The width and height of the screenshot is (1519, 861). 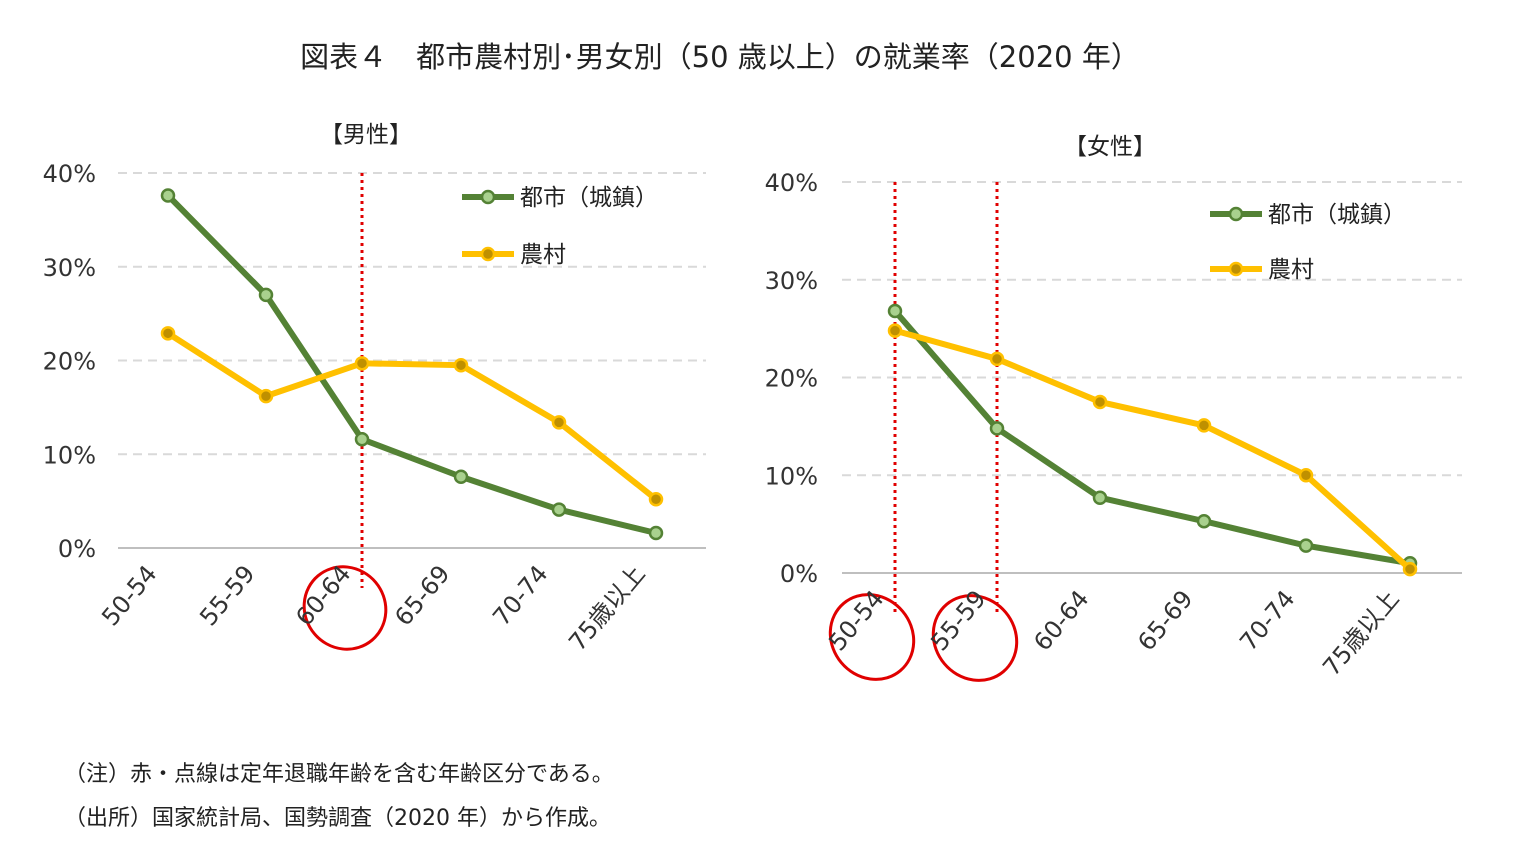 I want to click on figure-title: 図表４ 都市農村別･男女別（50 歳以上）の就業率（2020 年）, so click(x=720, y=57).